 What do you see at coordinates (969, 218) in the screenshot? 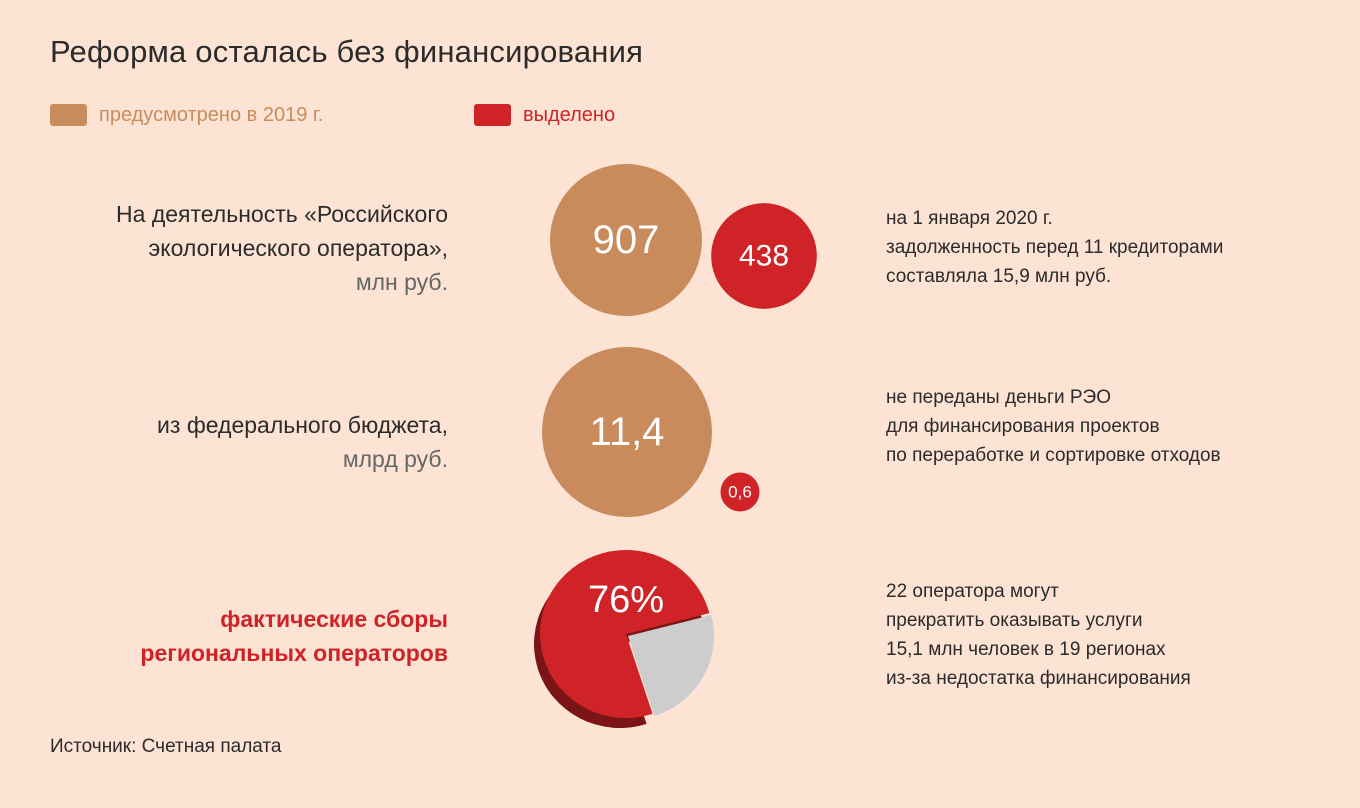
I see `note-line: на 1 января 2020 г.` at bounding box center [969, 218].